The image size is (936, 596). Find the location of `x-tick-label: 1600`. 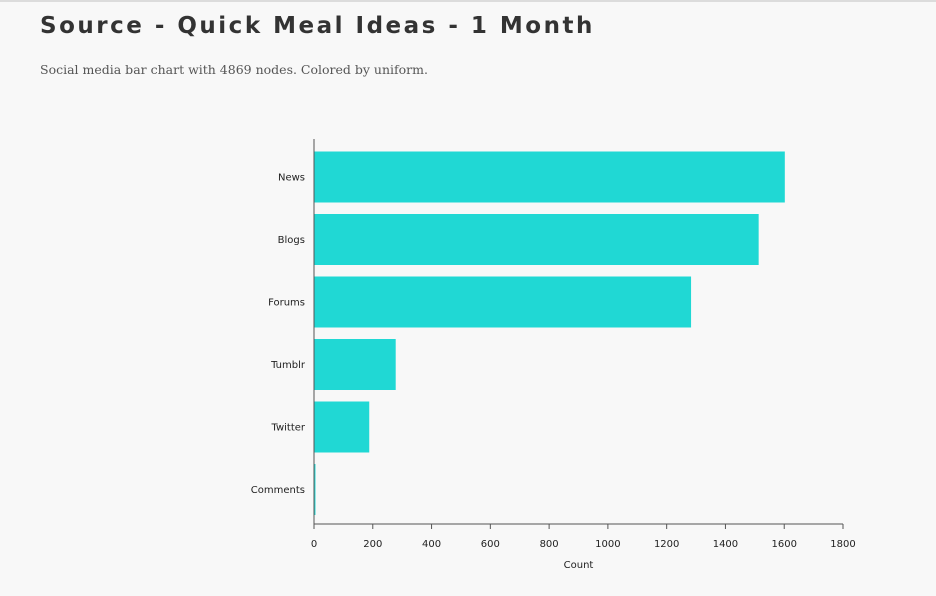

x-tick-label: 1600 is located at coordinates (783, 544).